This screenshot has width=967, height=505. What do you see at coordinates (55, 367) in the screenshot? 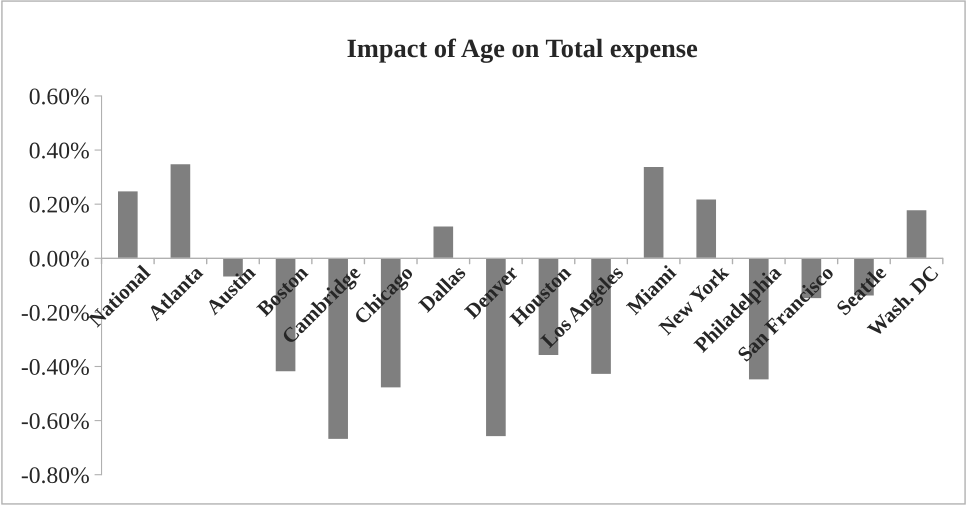
I see `y-tick-label: -0.40%` at bounding box center [55, 367].